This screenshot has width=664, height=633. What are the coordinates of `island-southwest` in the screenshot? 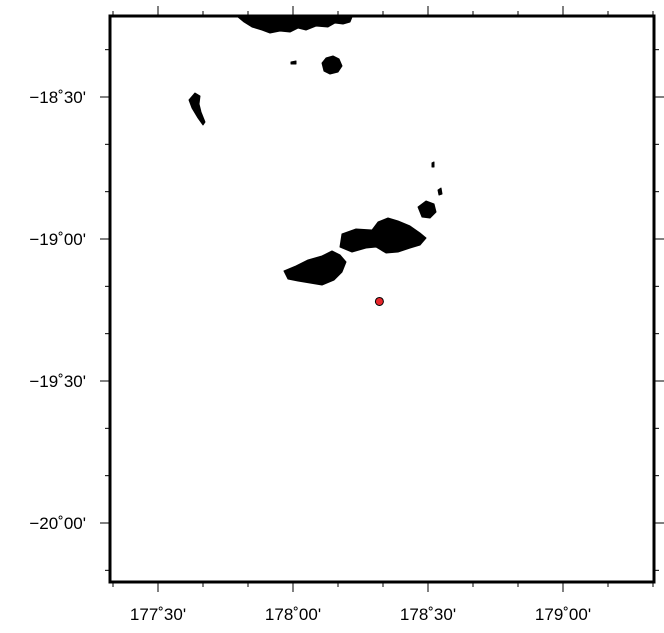 It's located at (315, 268).